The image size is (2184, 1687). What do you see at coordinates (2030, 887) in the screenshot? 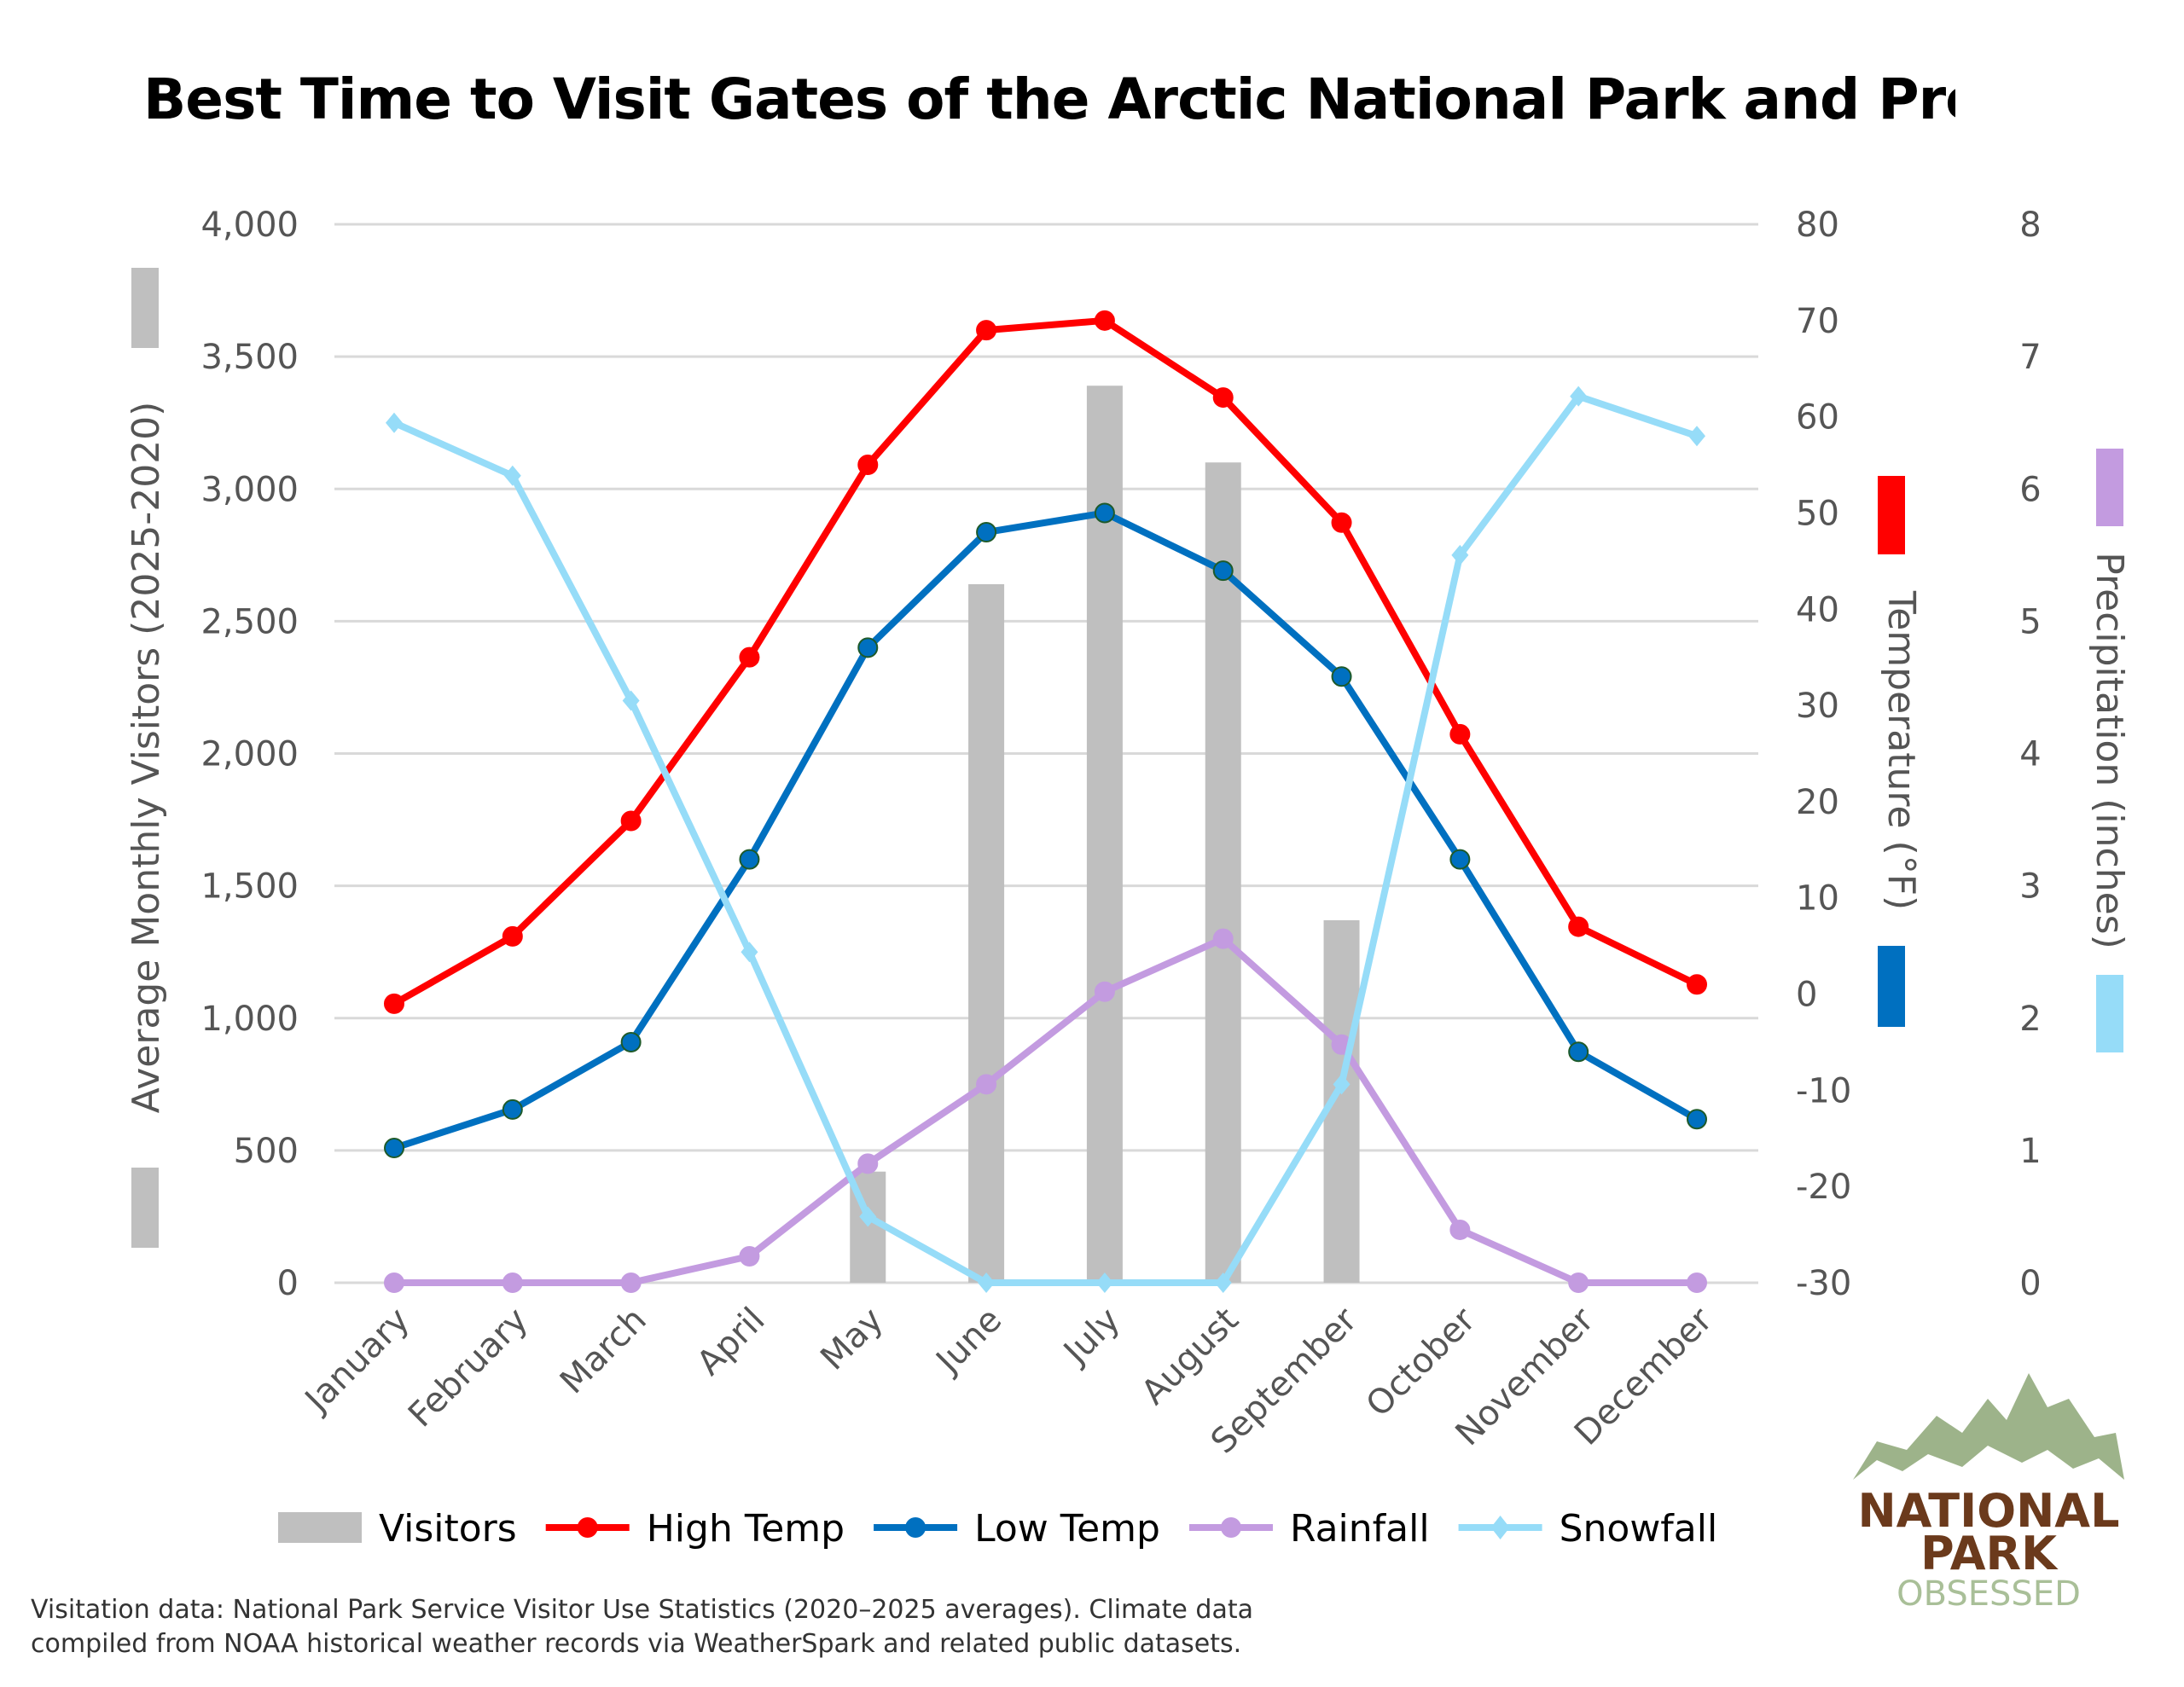
I see `precip-axis-tick: 3` at bounding box center [2030, 887].